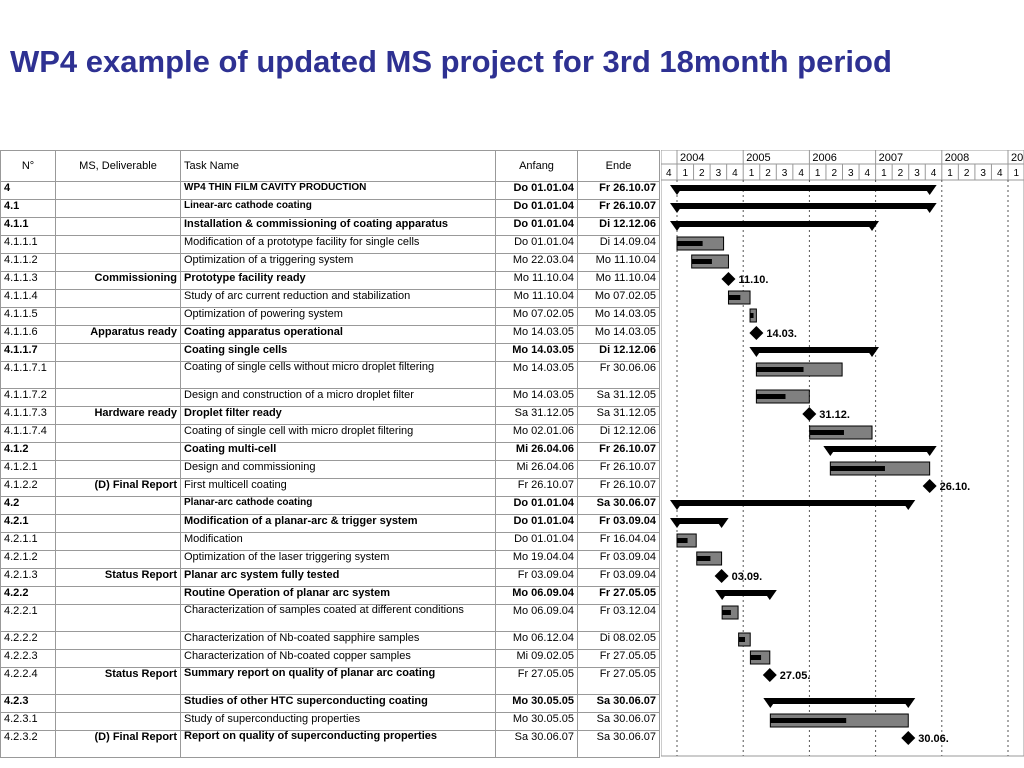 The image size is (1024, 768). I want to click on cell-end: Di 14.09.04, so click(618, 244).